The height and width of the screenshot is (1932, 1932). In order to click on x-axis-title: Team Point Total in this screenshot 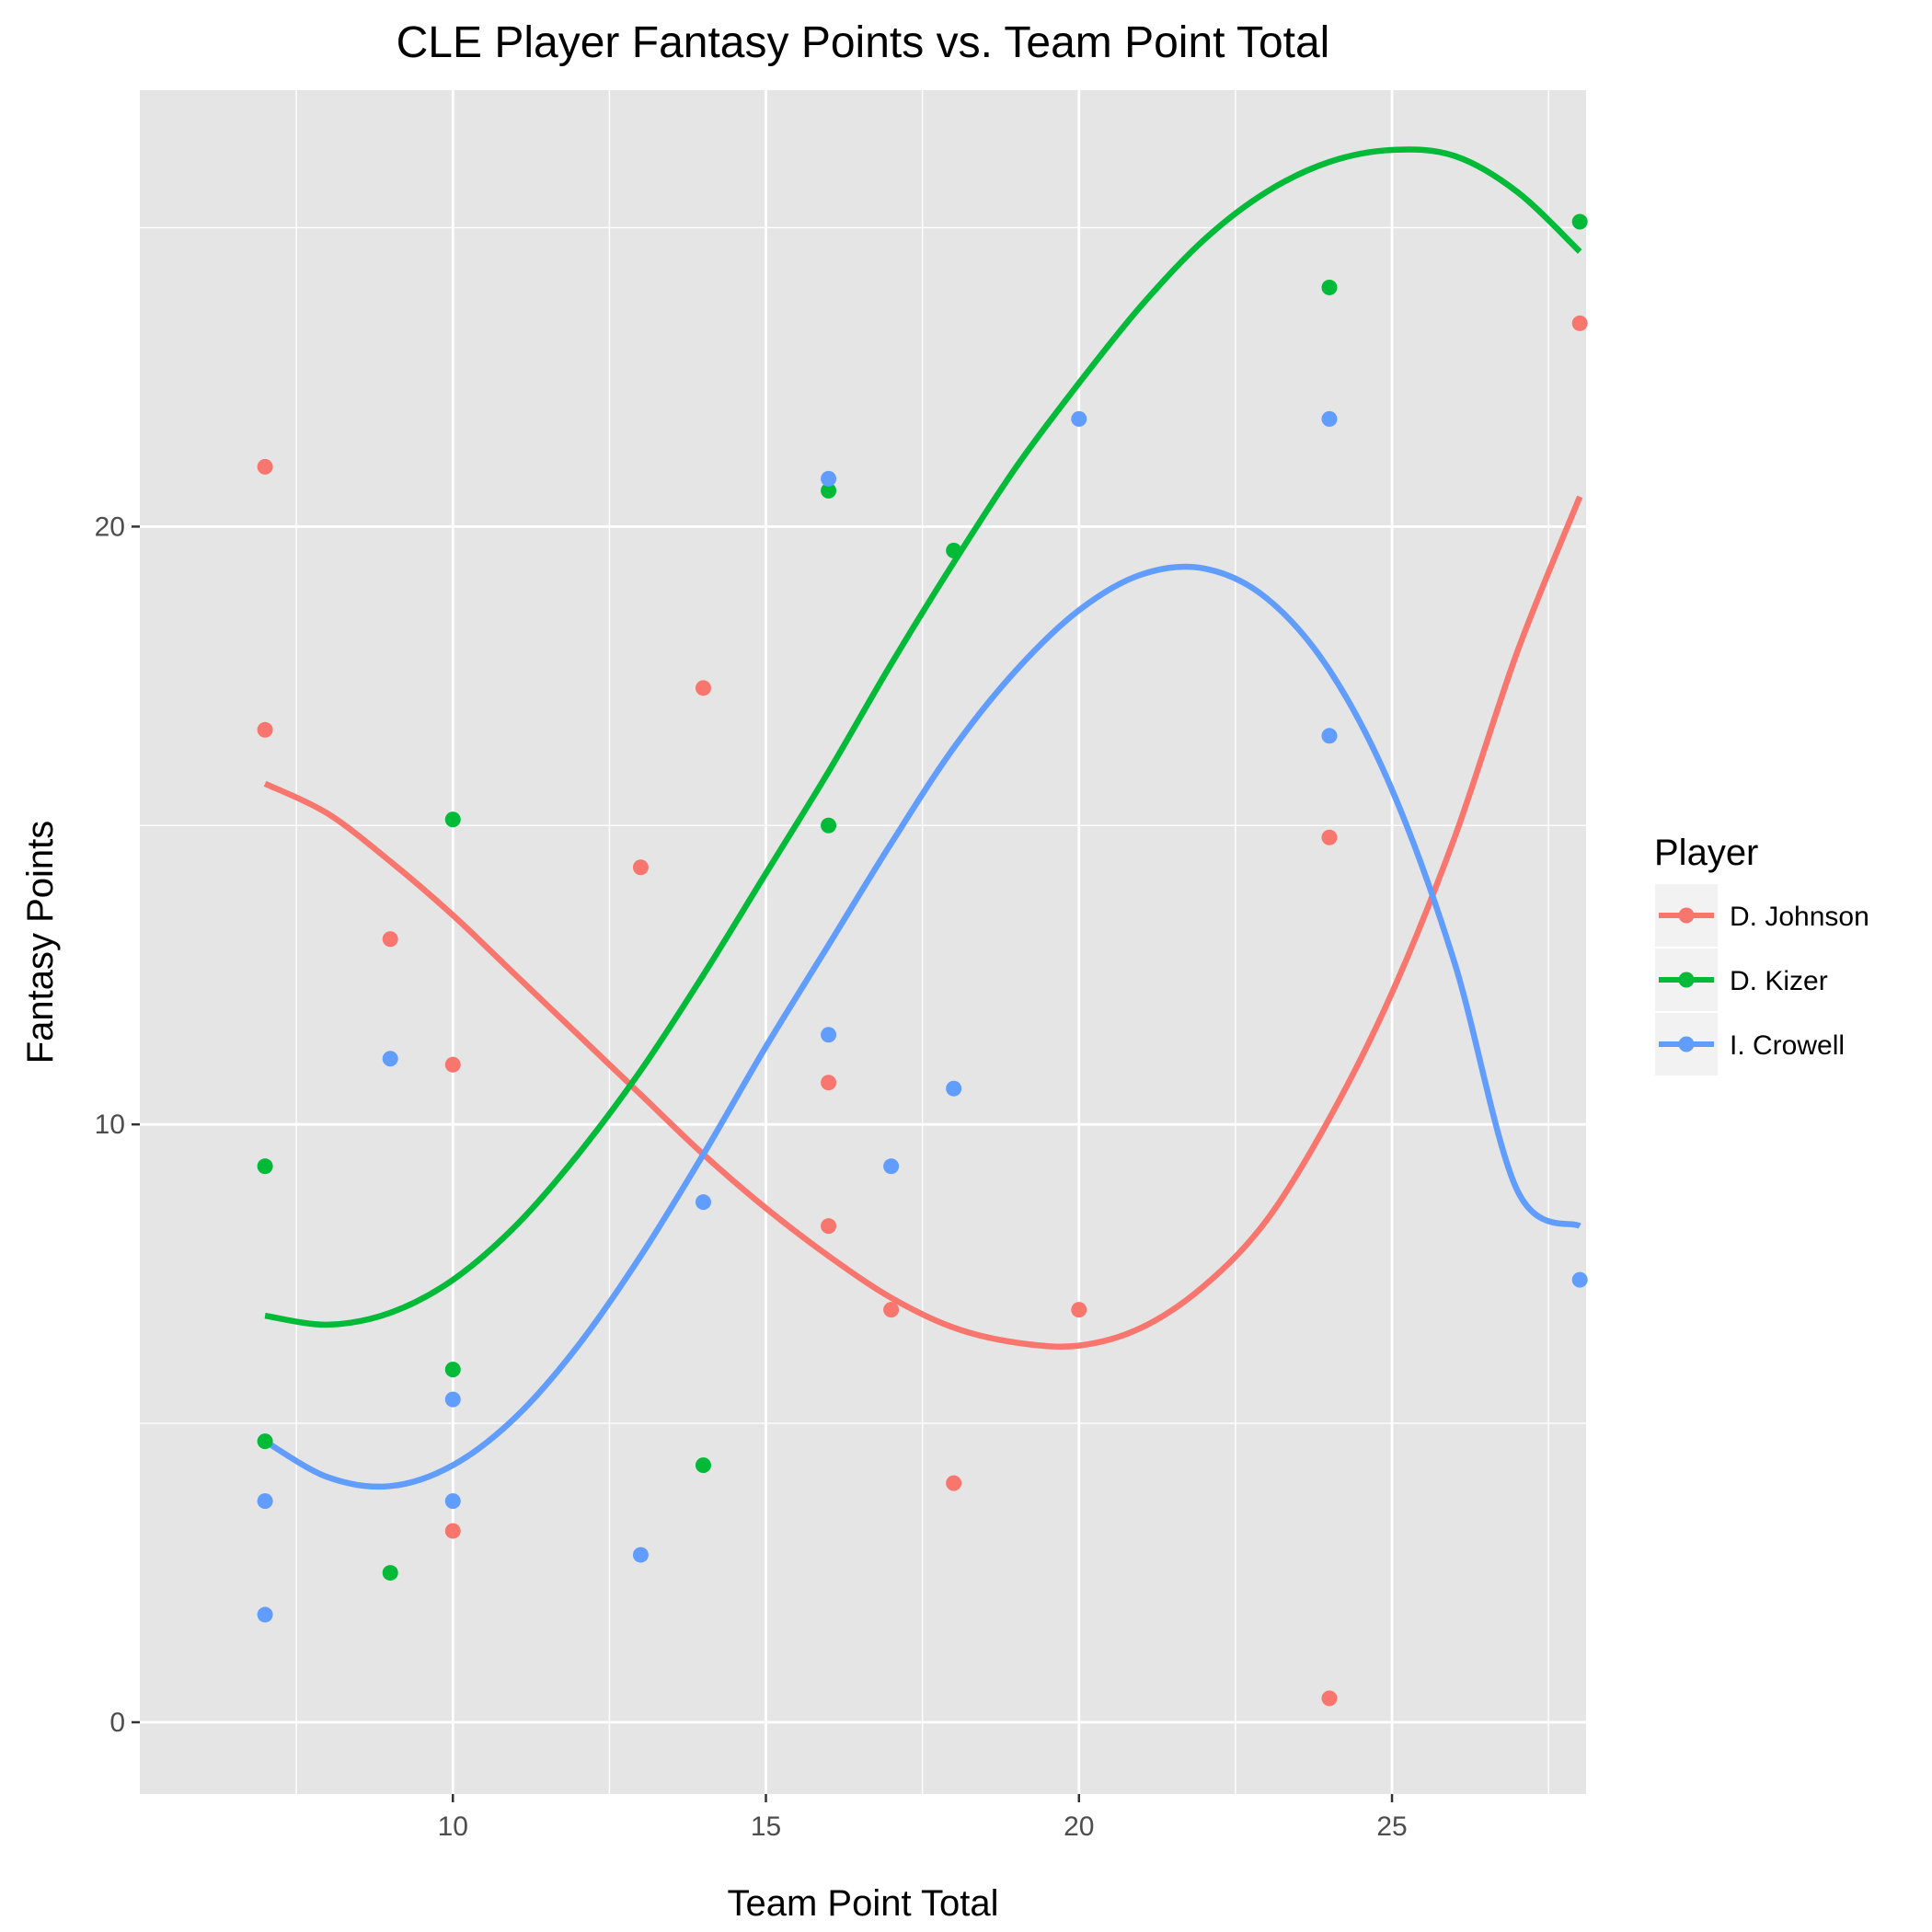, I will do `click(863, 1903)`.